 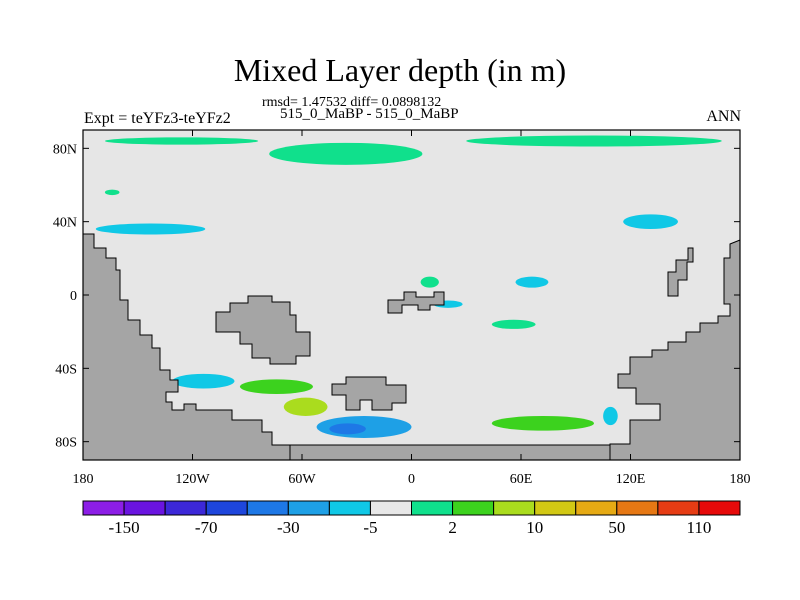 I want to click on colorbar-label: 2, so click(x=452, y=527).